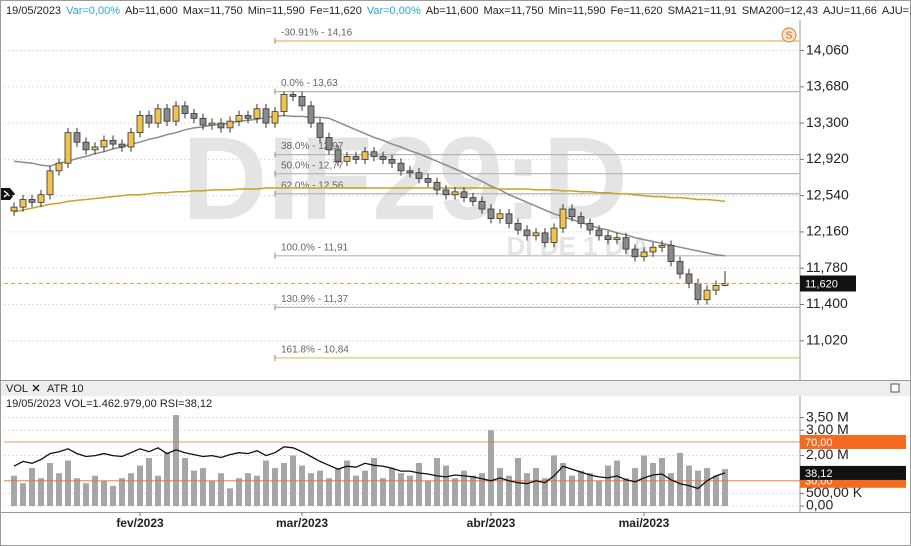  I want to click on tab-label: VOL, so click(17, 389).